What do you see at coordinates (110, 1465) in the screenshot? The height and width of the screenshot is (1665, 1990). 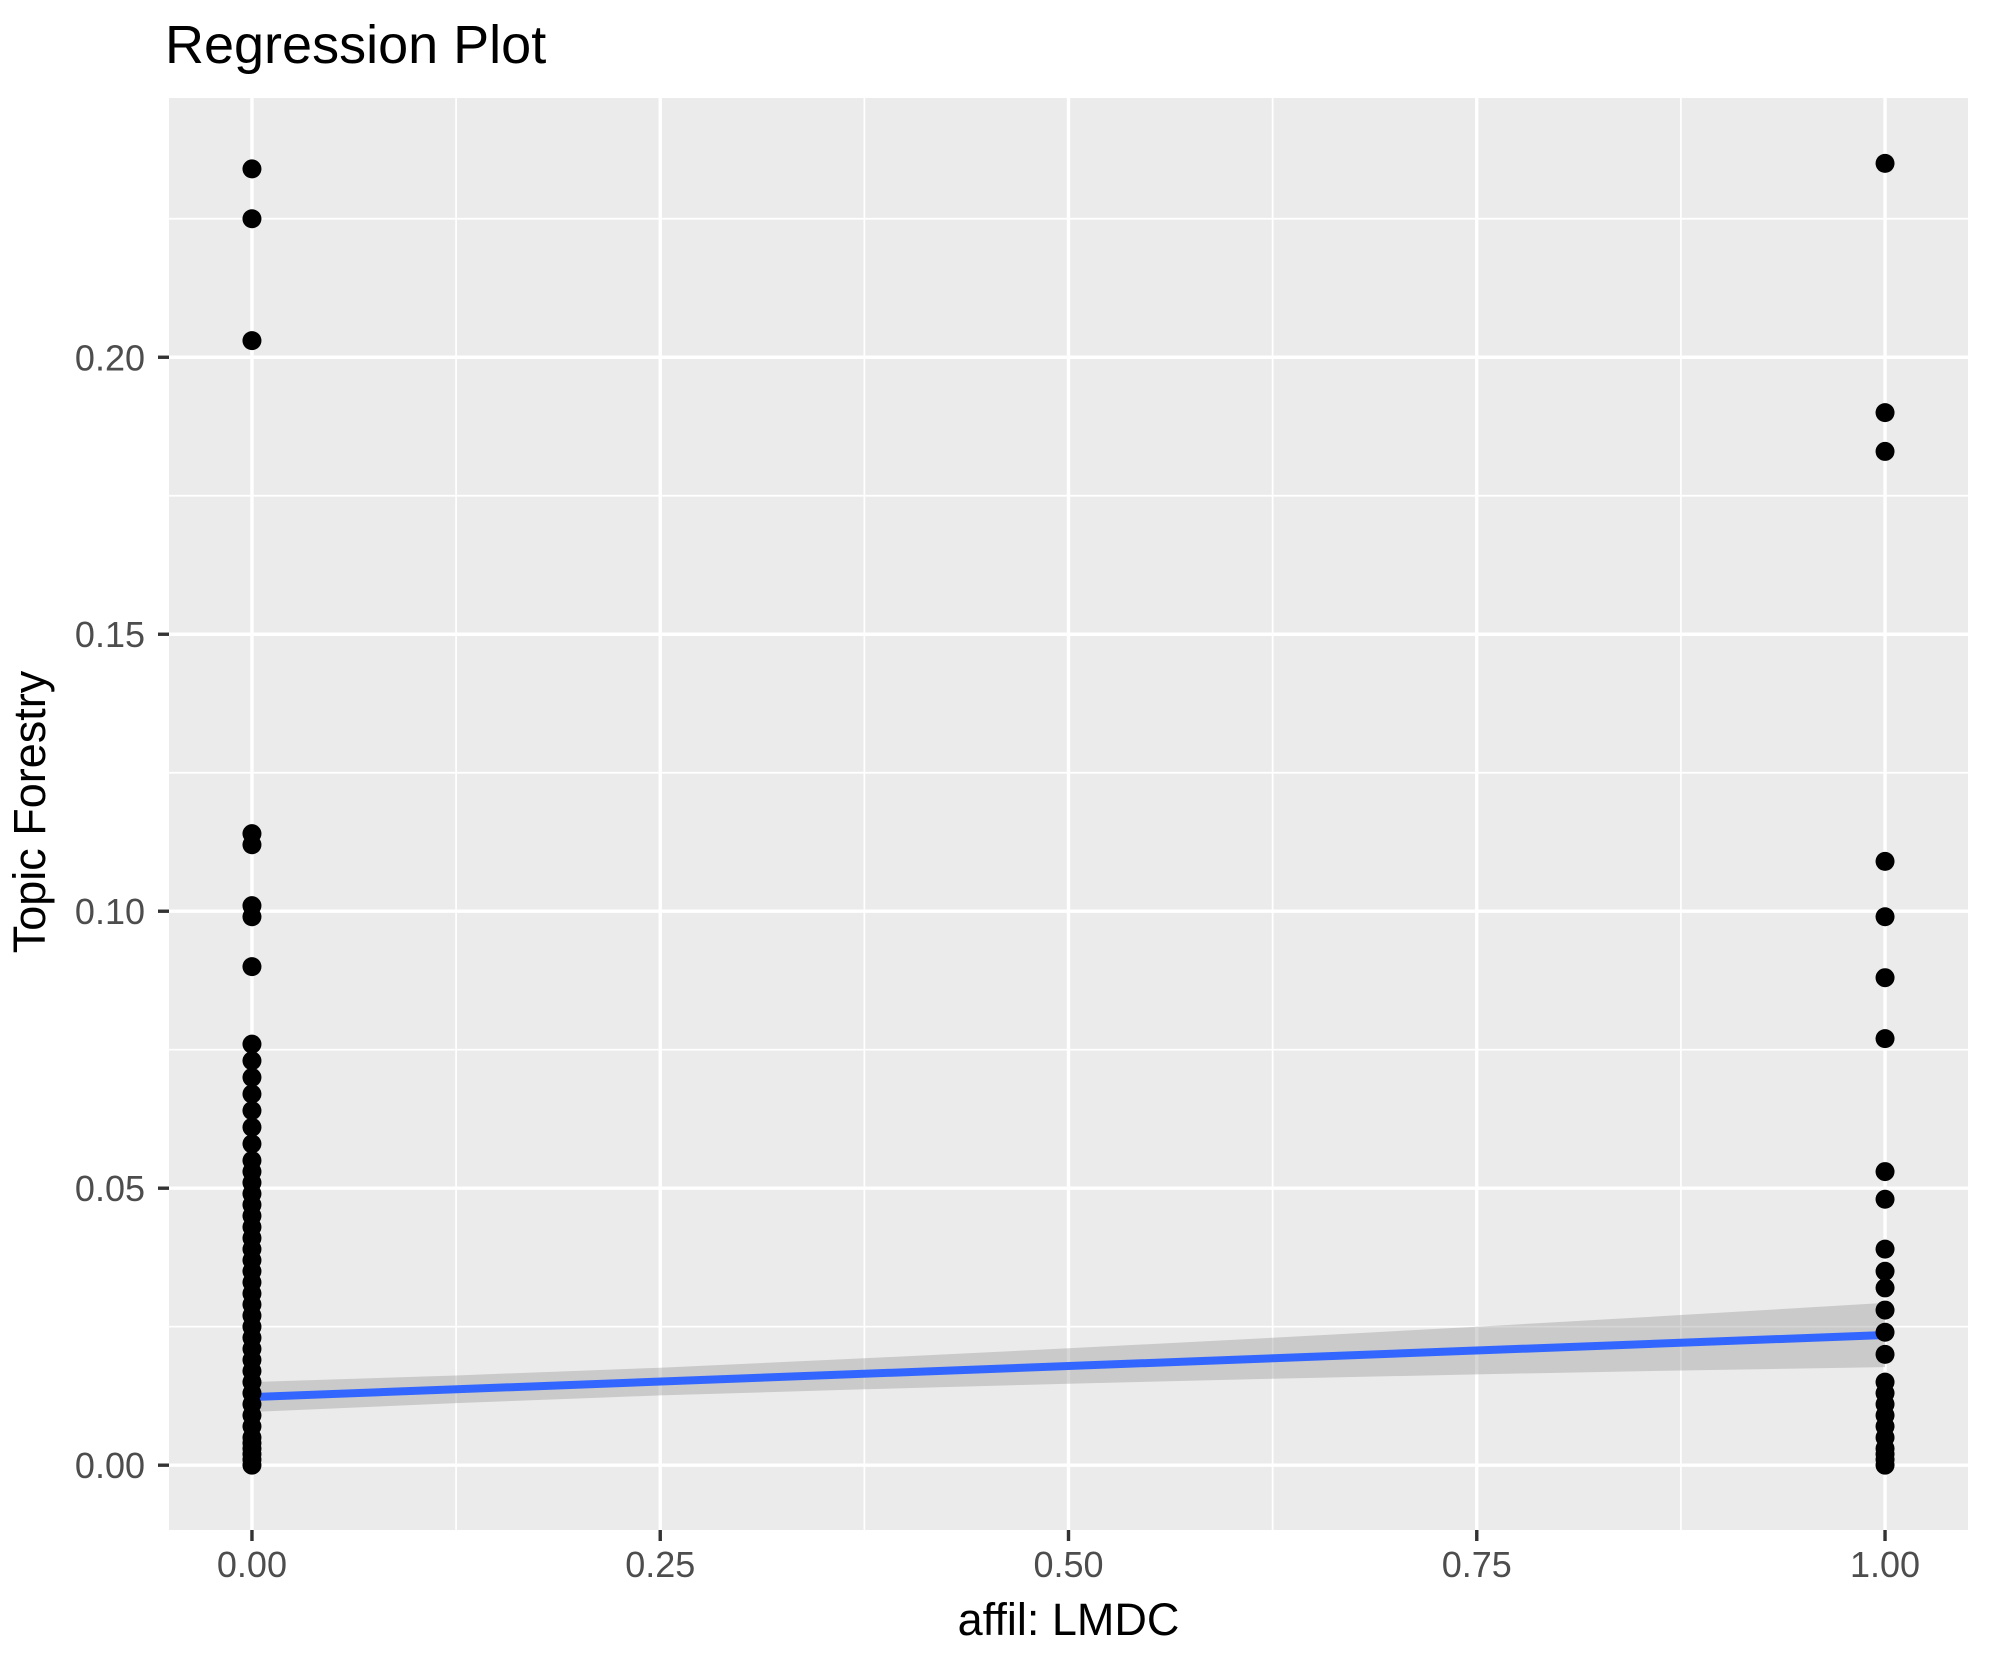 I see `y-tick-label: 0.00` at bounding box center [110, 1465].